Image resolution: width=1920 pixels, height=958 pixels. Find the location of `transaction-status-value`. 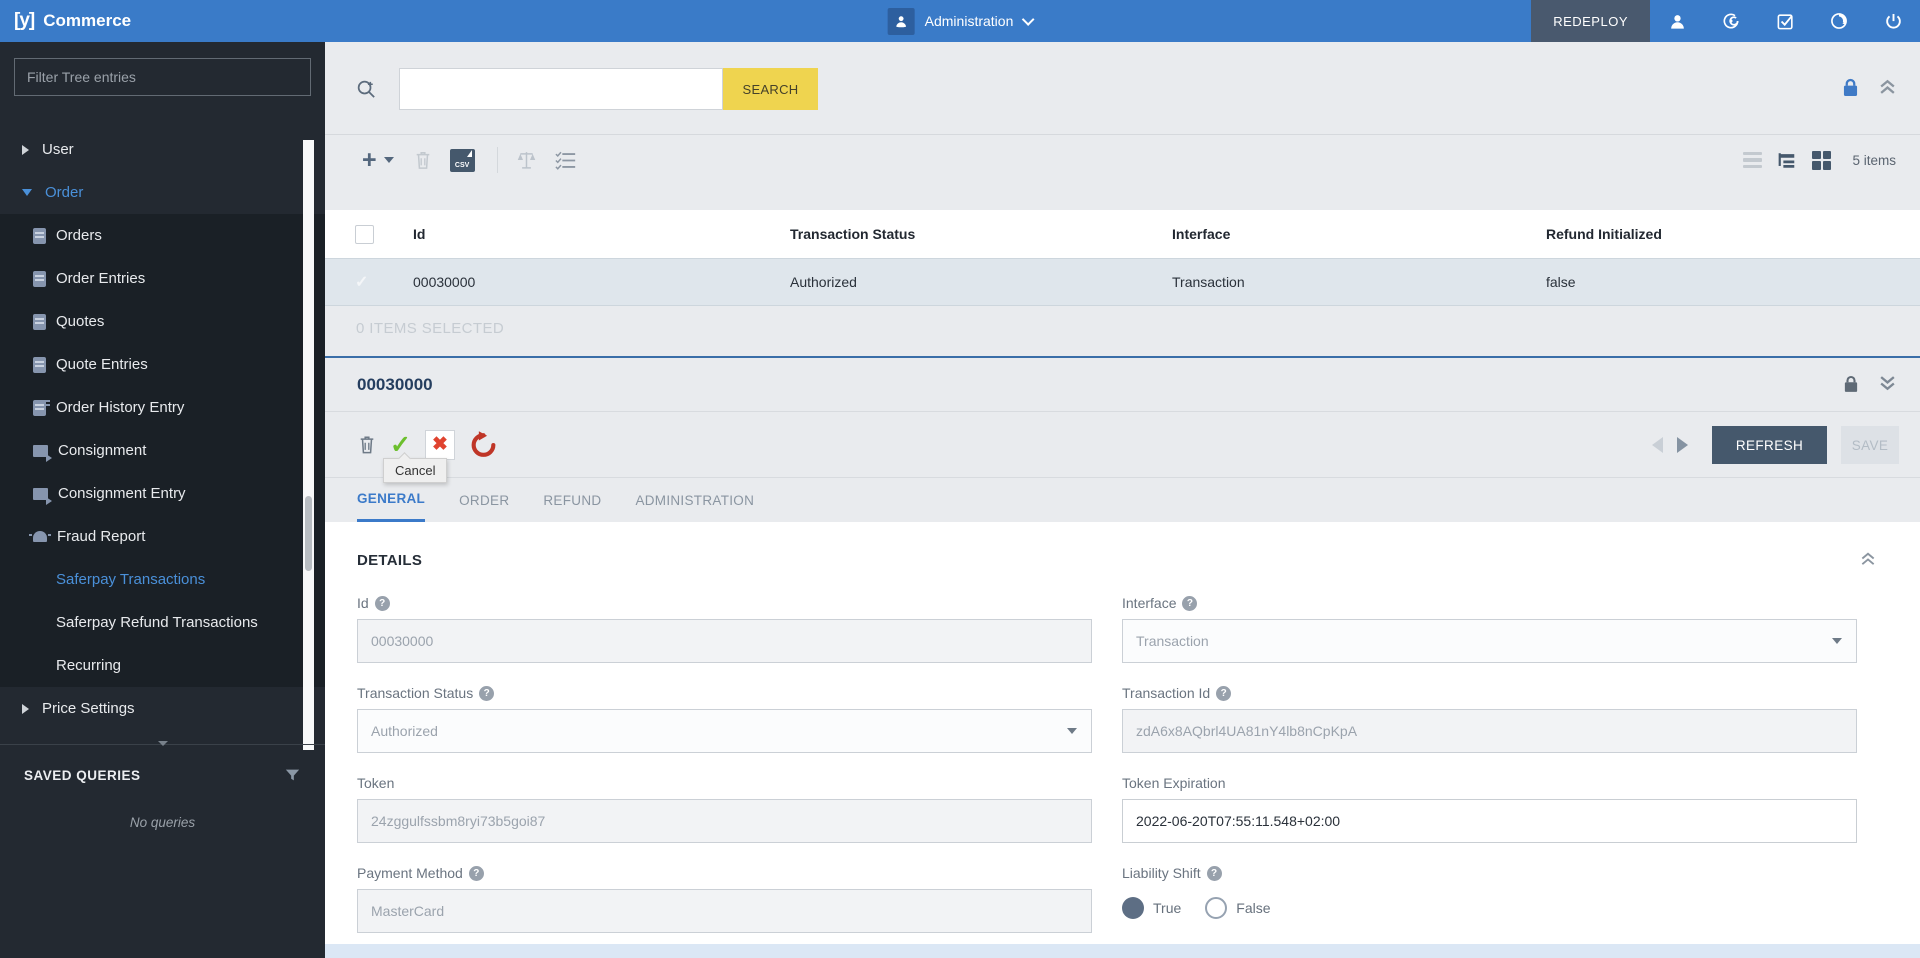

transaction-status-value is located at coordinates (724, 731).